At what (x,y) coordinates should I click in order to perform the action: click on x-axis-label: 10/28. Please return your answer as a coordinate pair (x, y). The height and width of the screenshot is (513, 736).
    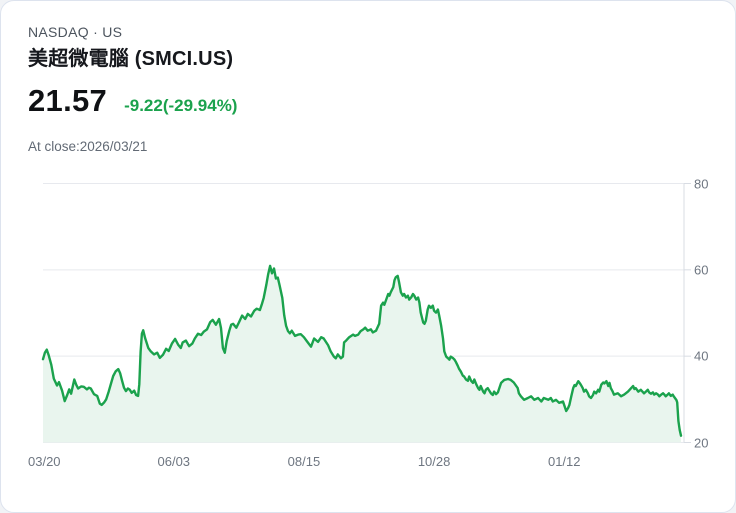
    Looking at the image, I should click on (434, 461).